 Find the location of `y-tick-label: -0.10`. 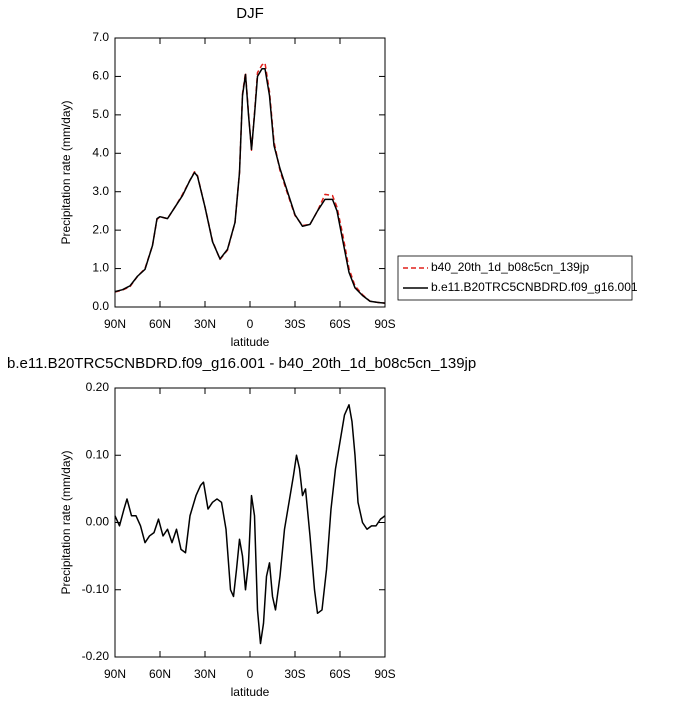

y-tick-label: -0.10 is located at coordinates (96, 589).